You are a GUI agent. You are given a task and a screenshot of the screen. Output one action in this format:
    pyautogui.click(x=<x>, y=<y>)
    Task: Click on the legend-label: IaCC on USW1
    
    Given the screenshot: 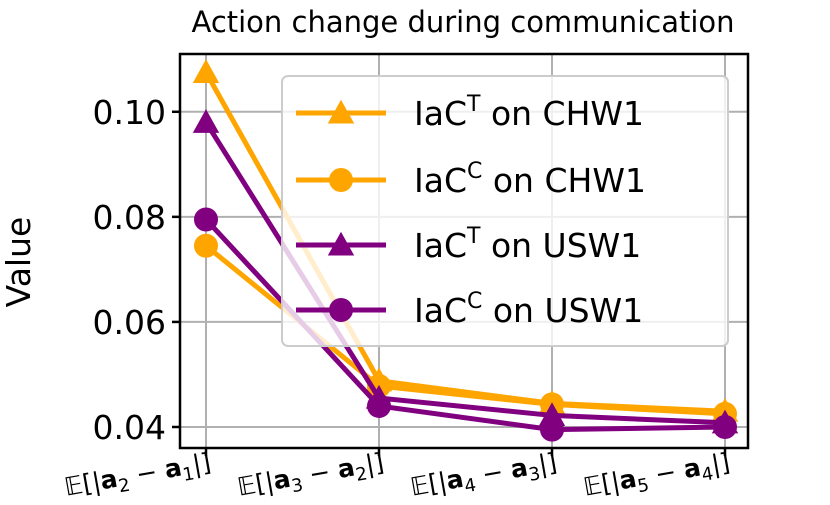 What is the action you would take?
    pyautogui.click(x=528, y=309)
    